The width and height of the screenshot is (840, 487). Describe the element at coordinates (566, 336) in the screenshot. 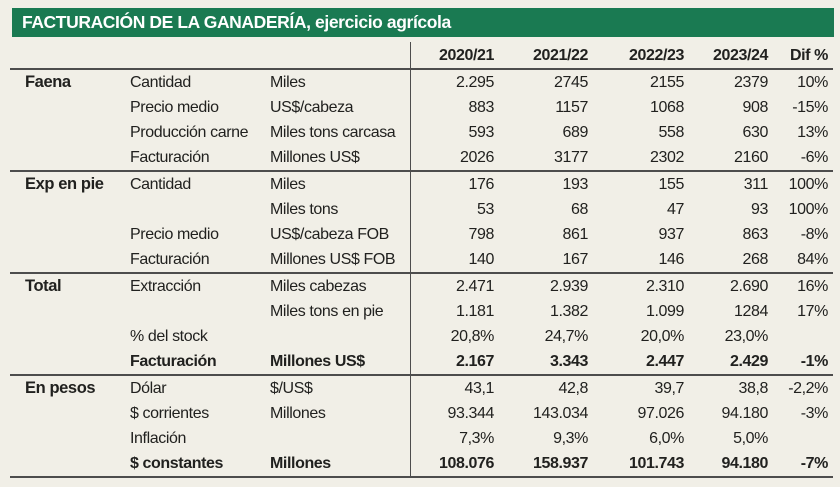

I see `value-cell: 24,7%` at that location.